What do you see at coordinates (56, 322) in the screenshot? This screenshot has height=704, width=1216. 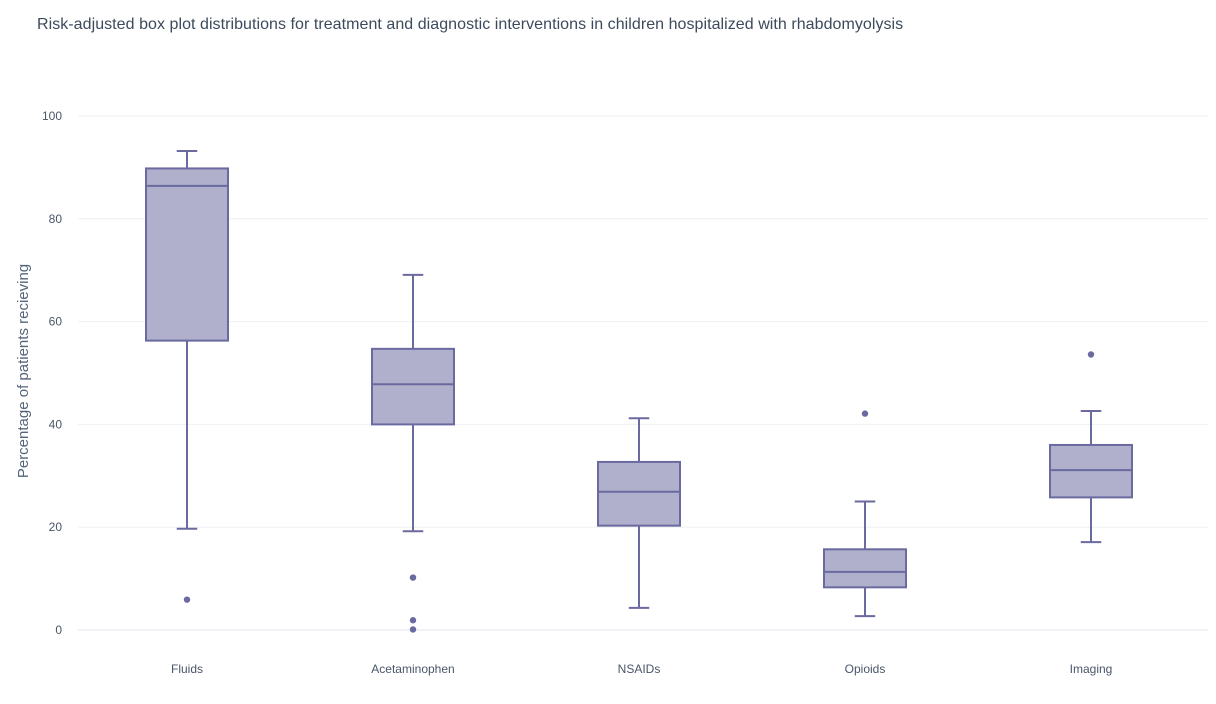 I see `y-tick-label: 60` at bounding box center [56, 322].